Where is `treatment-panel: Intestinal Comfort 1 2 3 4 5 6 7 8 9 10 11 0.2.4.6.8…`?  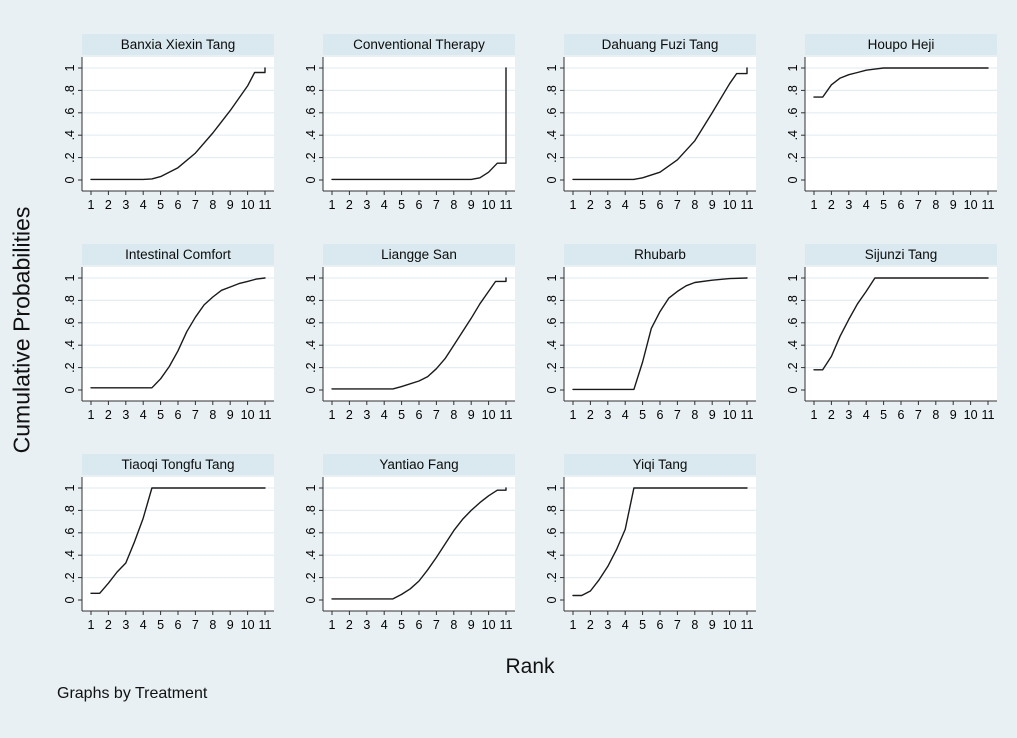 treatment-panel: Intestinal Comfort 1 2 3 4 5 6 7 8 9 10 11 0.2.4.6.8… is located at coordinates (161, 349).